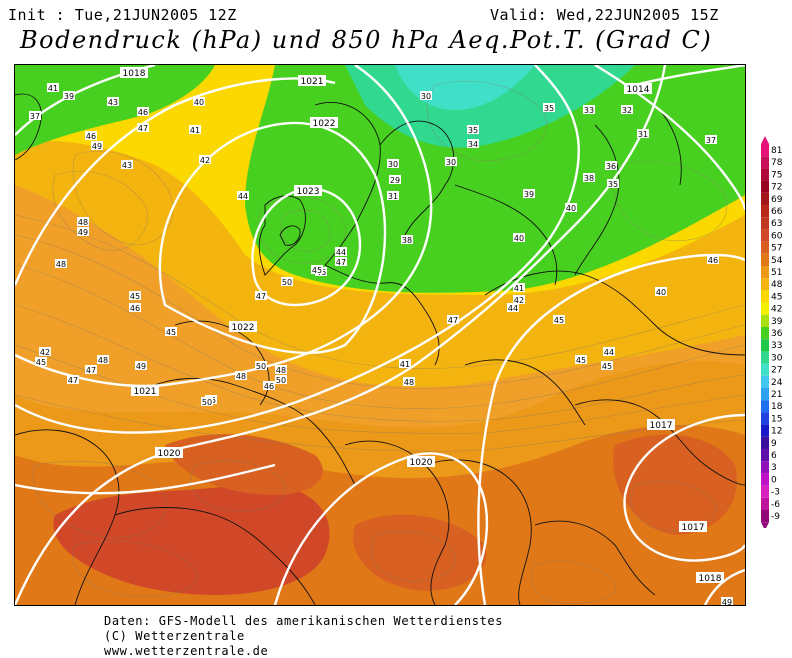  What do you see at coordinates (776, 371) in the screenshot?
I see `legend-label: 27` at bounding box center [776, 371].